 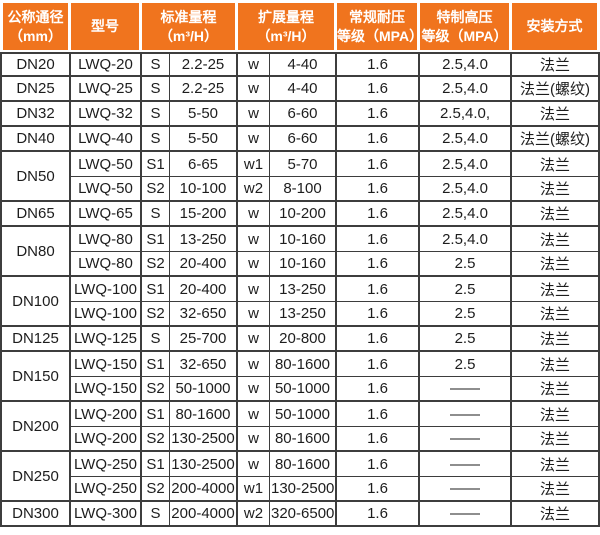 What do you see at coordinates (466, 314) in the screenshot?
I see `cell-special-mpa: 2.5` at bounding box center [466, 314].